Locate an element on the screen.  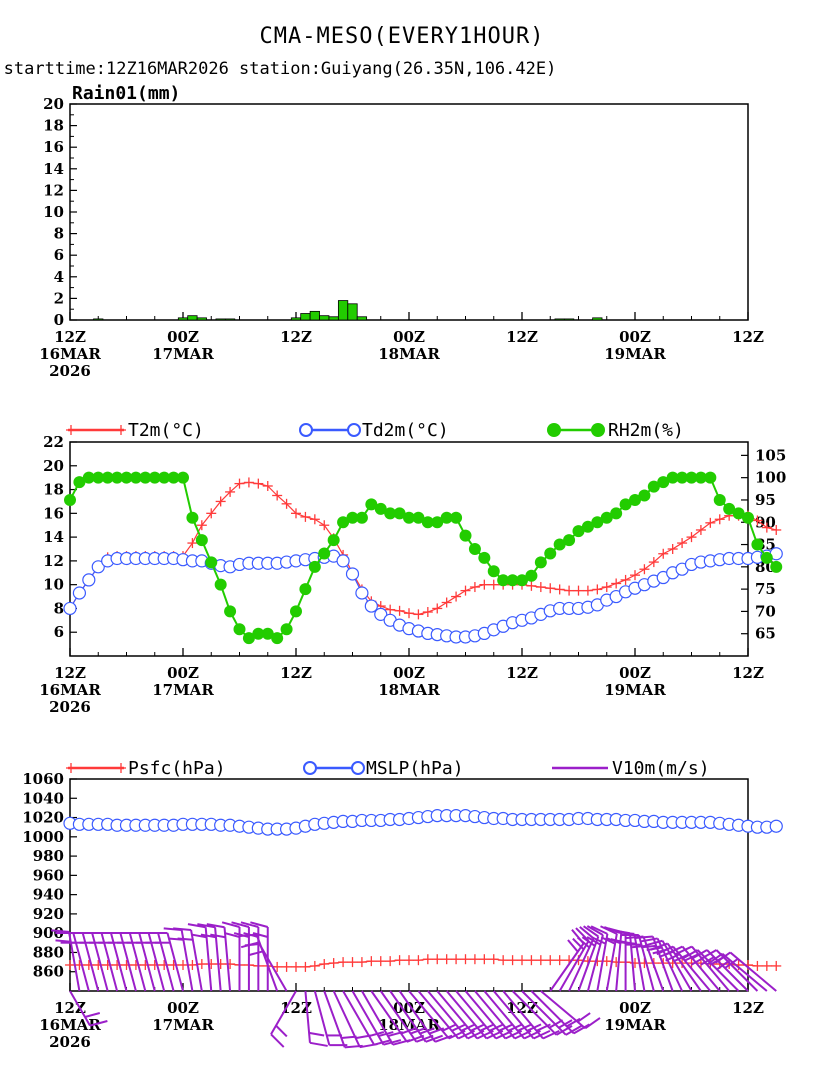
rh-ytick-label: 90 is located at coordinates (765, 522).